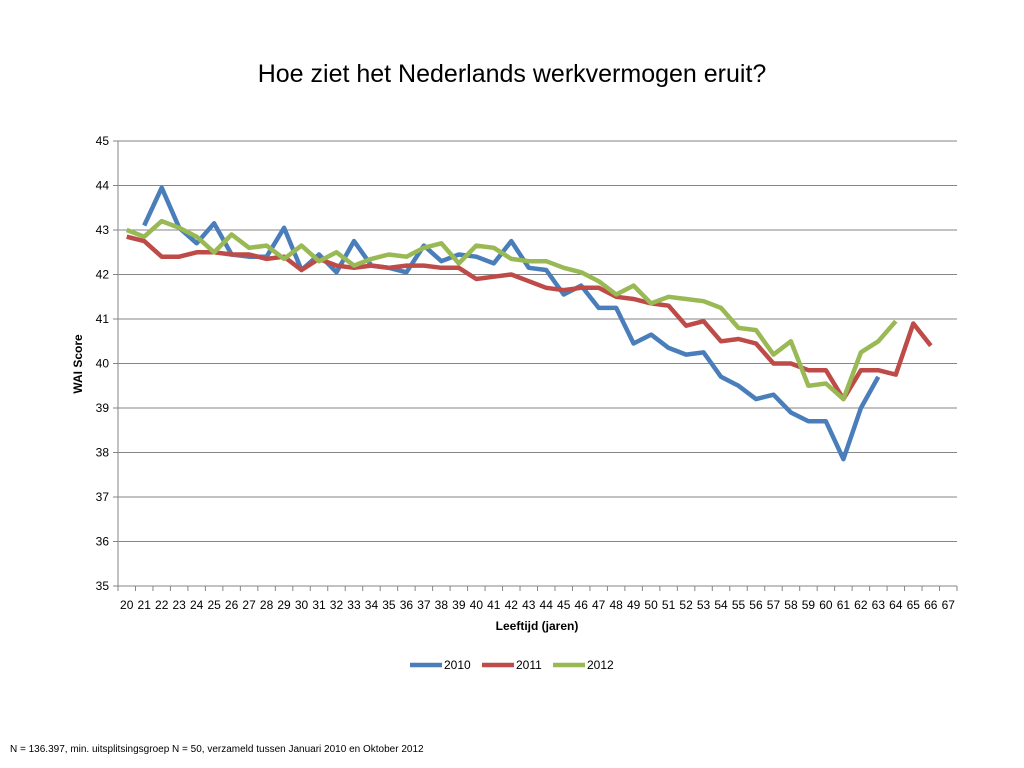 Image resolution: width=1024 pixels, height=768 pixels. What do you see at coordinates (78, 364) in the screenshot?
I see `y-axis-label: WAI Score` at bounding box center [78, 364].